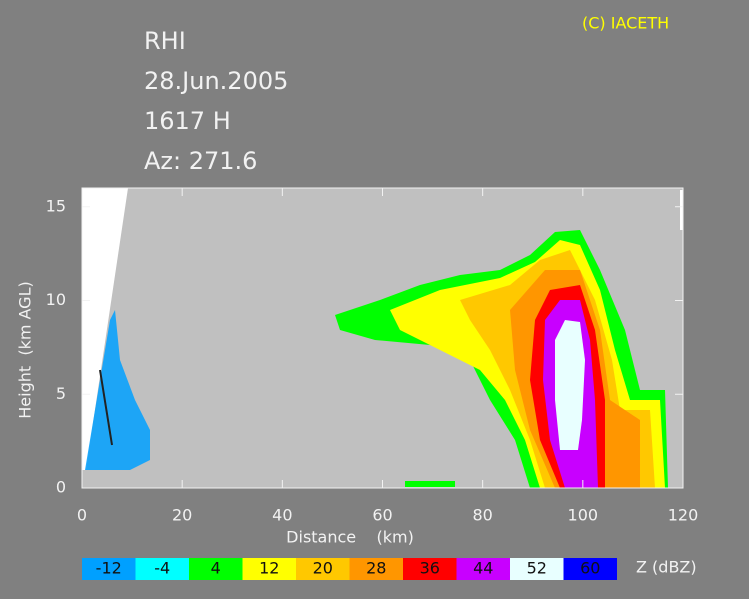 The width and height of the screenshot is (749, 599). What do you see at coordinates (683, 515) in the screenshot?
I see `x-tick-label: 120` at bounding box center [683, 515].